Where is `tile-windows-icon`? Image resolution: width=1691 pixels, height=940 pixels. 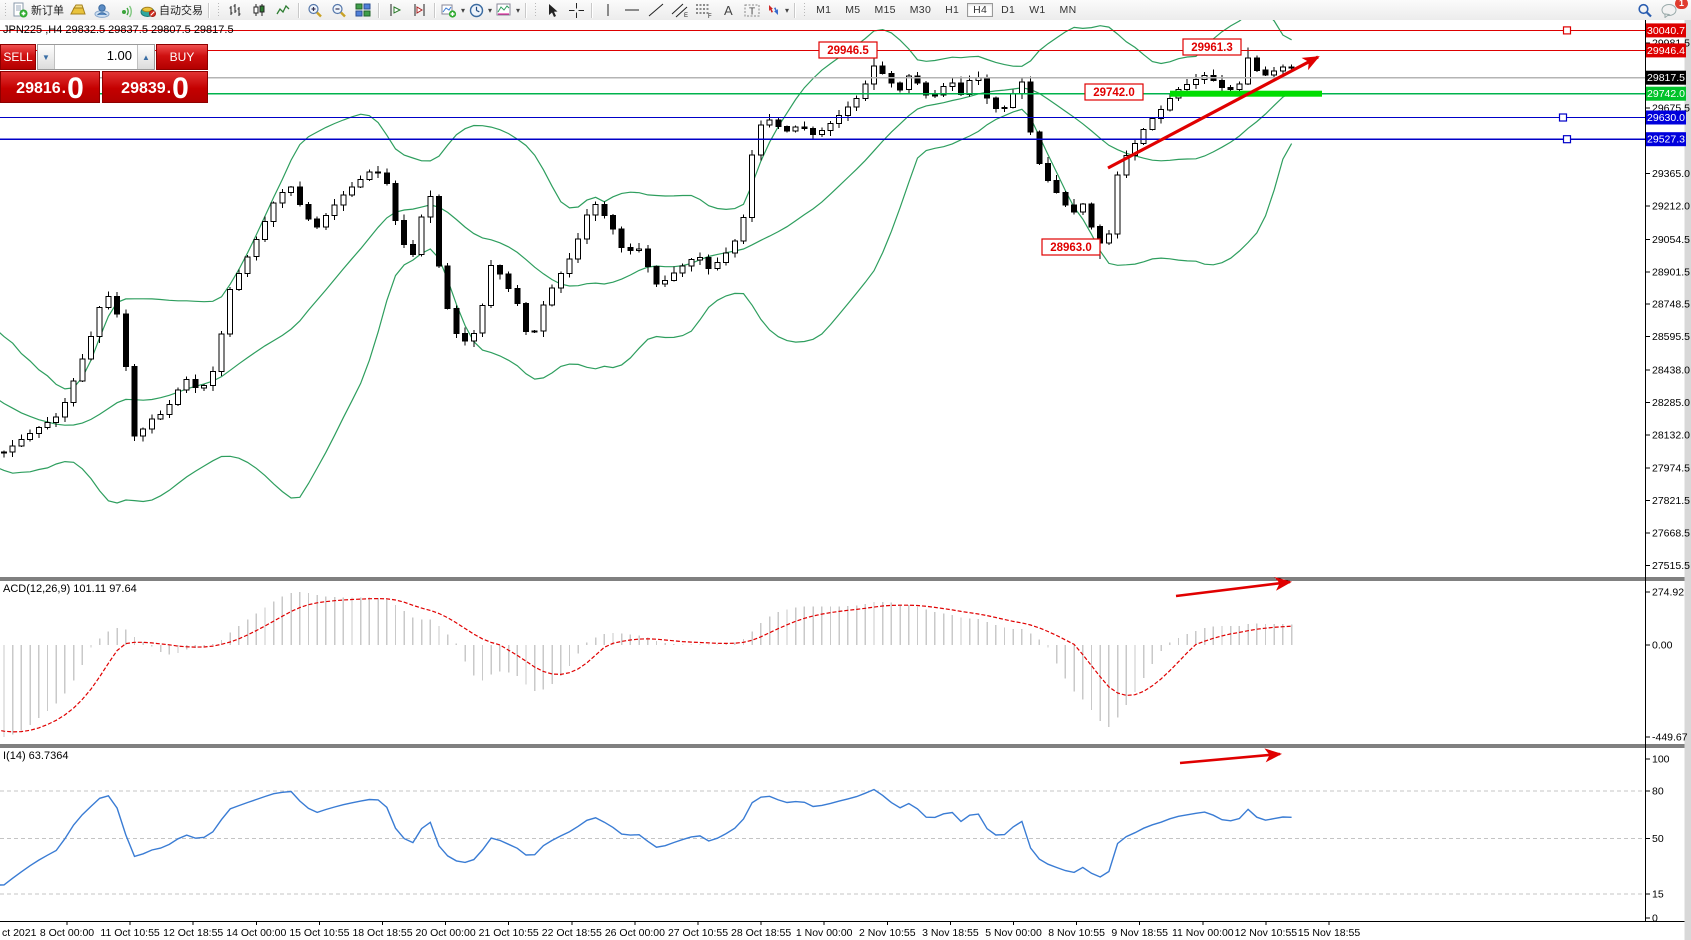 tile-windows-icon is located at coordinates (363, 10).